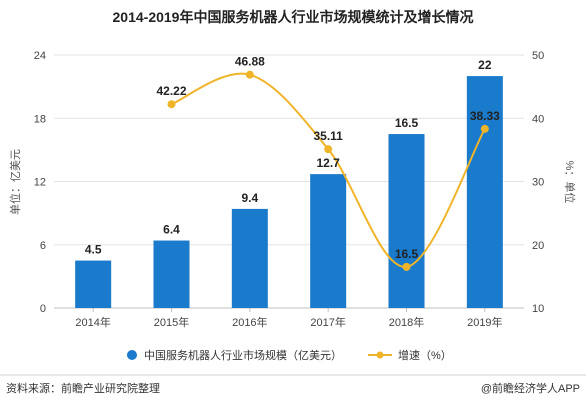 Image resolution: width=586 pixels, height=407 pixels. What do you see at coordinates (538, 119) in the screenshot?
I see `y2-tick-label: 40` at bounding box center [538, 119].